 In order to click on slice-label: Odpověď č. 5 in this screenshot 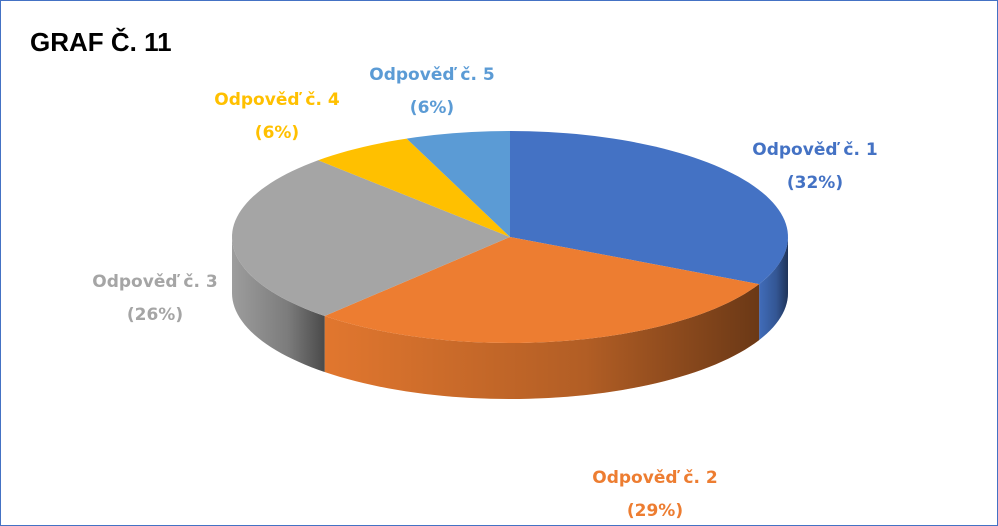, I will do `click(431, 75)`.